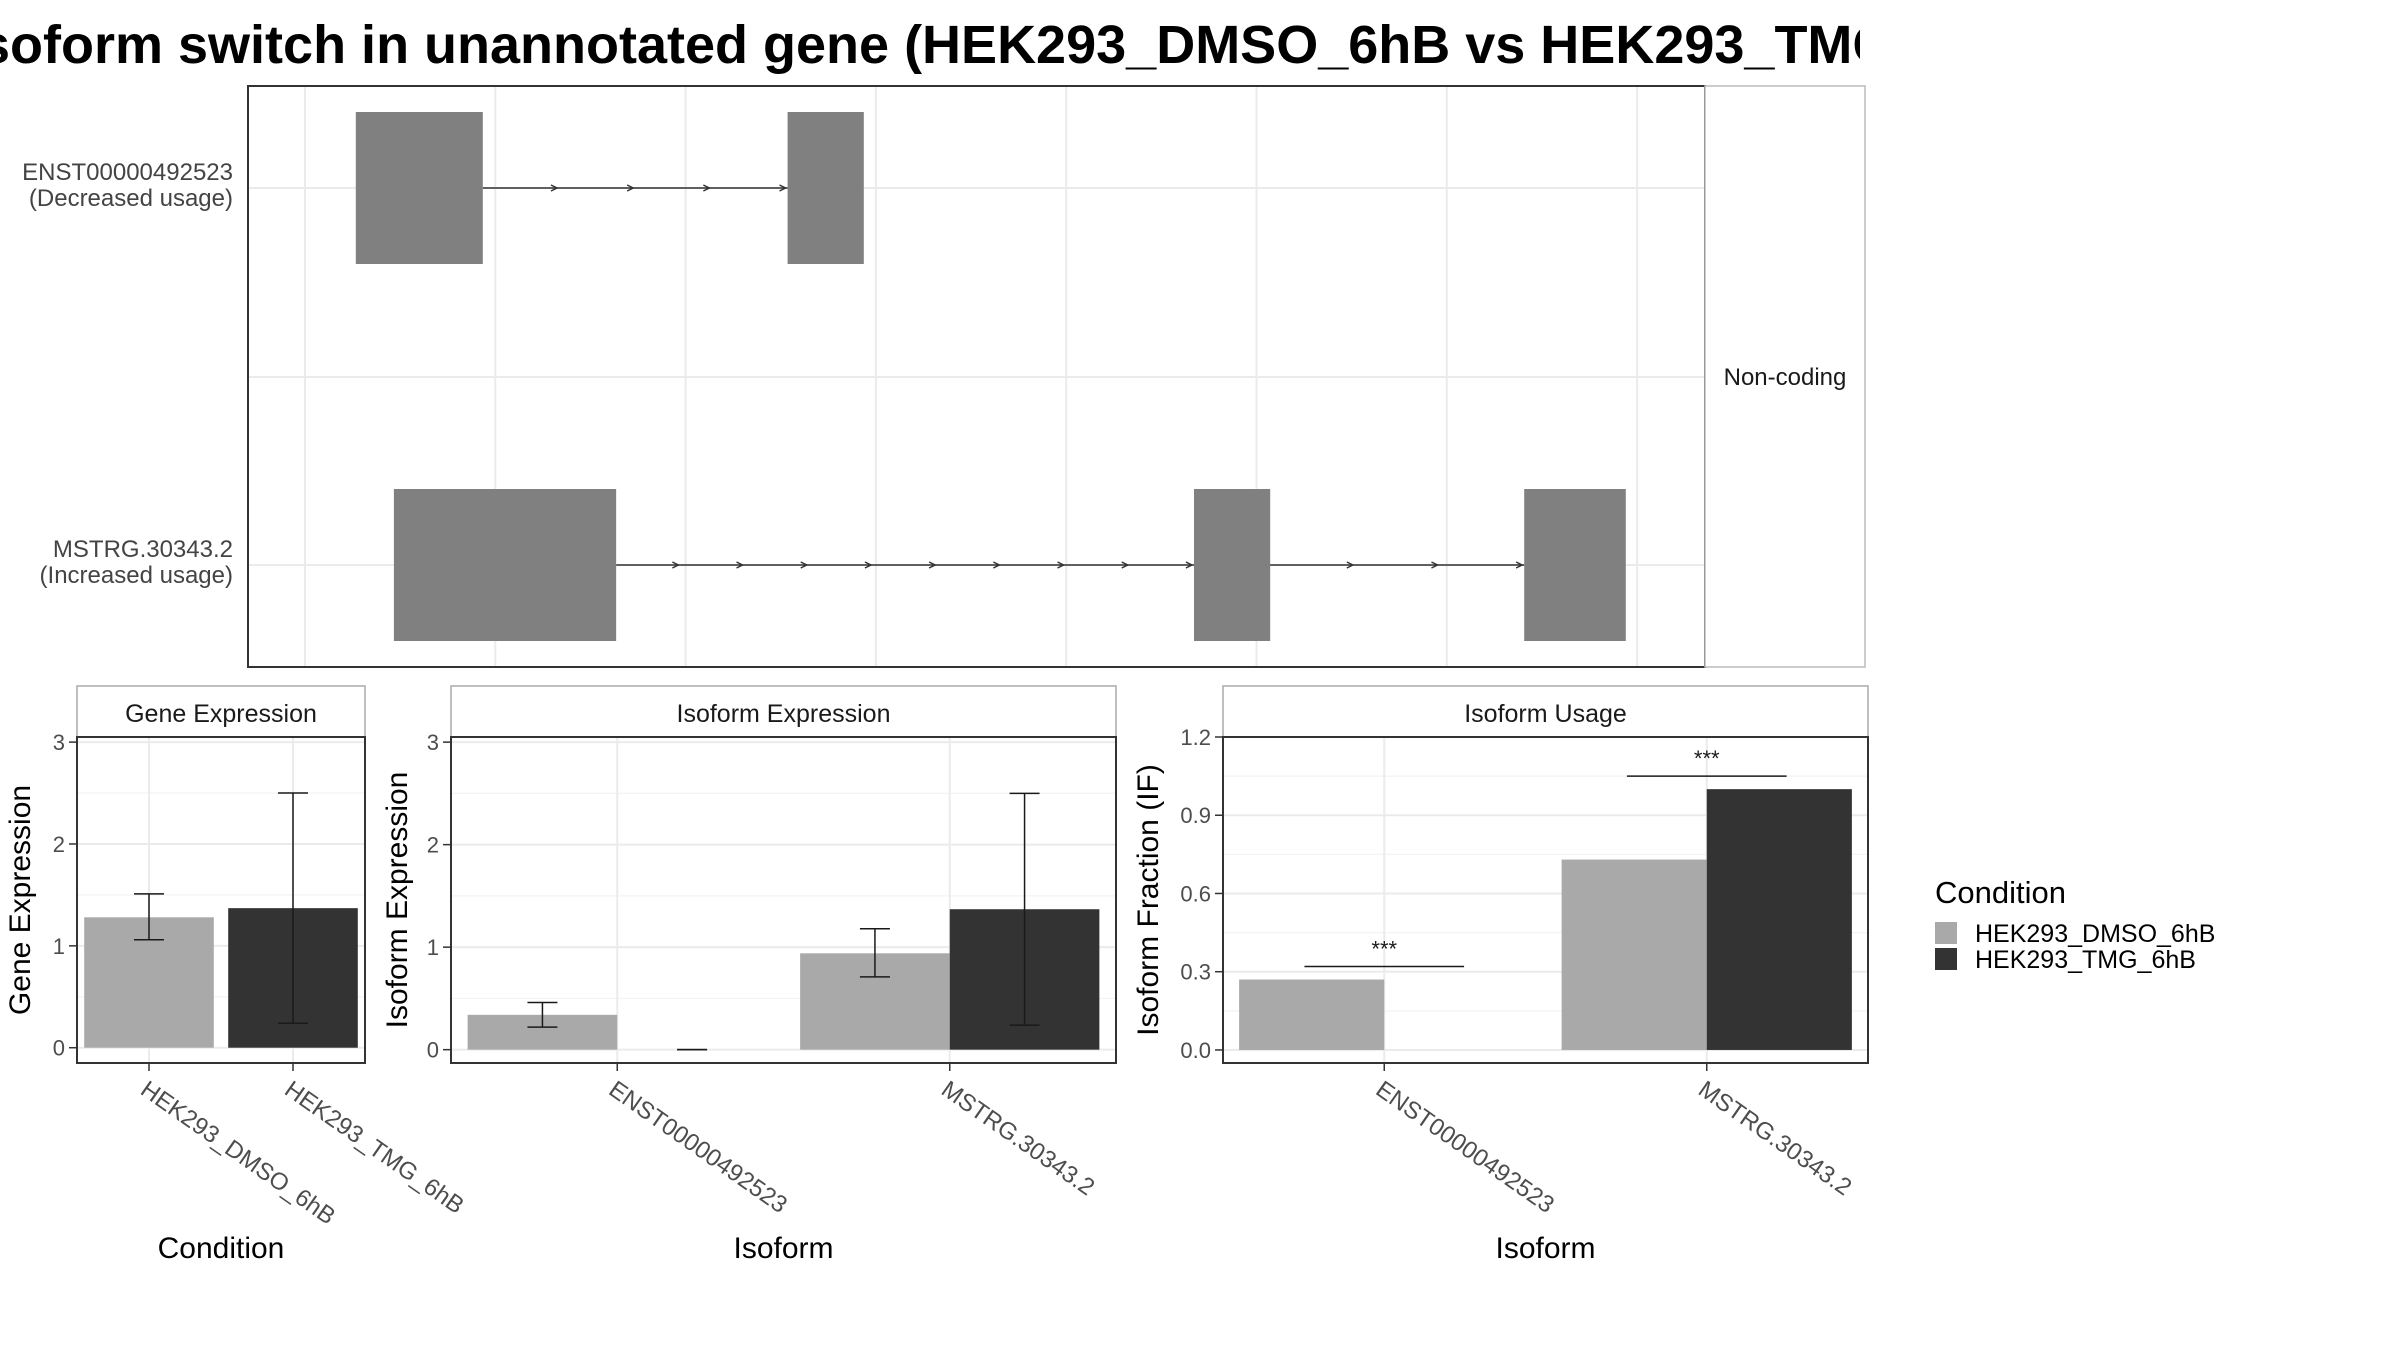 Image resolution: width=2400 pixels, height=1350 pixels. I want to click on transcript-usage-label: (Increased usage), so click(136, 575).